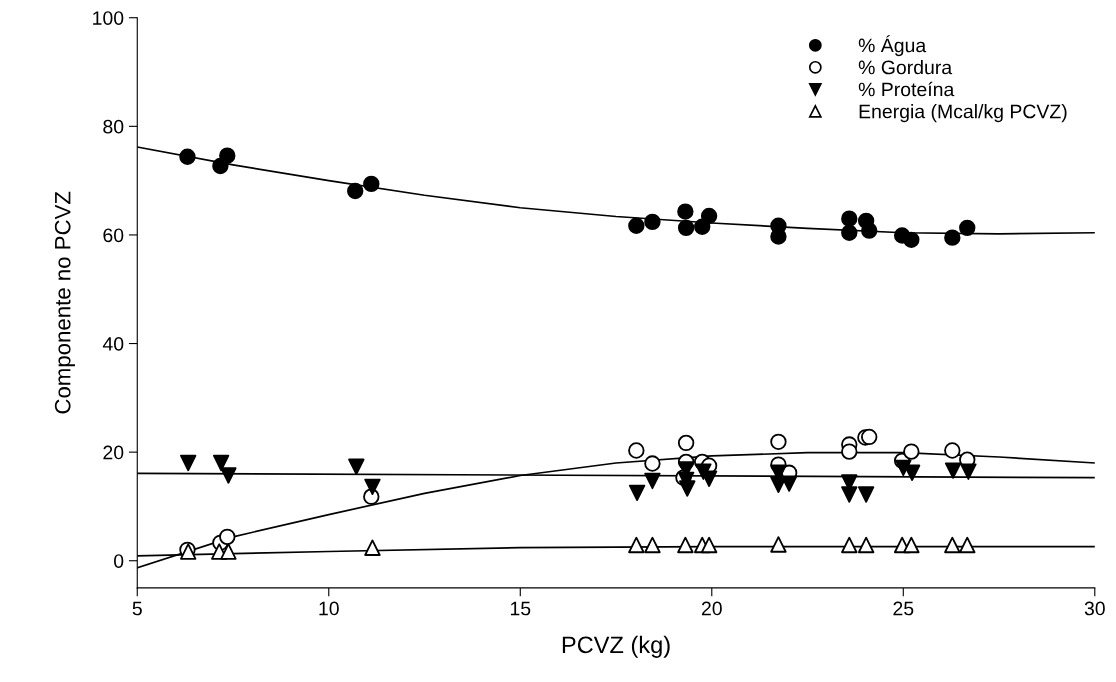  Describe the element at coordinates (108, 18) in the screenshot. I see `y-tick-label: 100` at that location.